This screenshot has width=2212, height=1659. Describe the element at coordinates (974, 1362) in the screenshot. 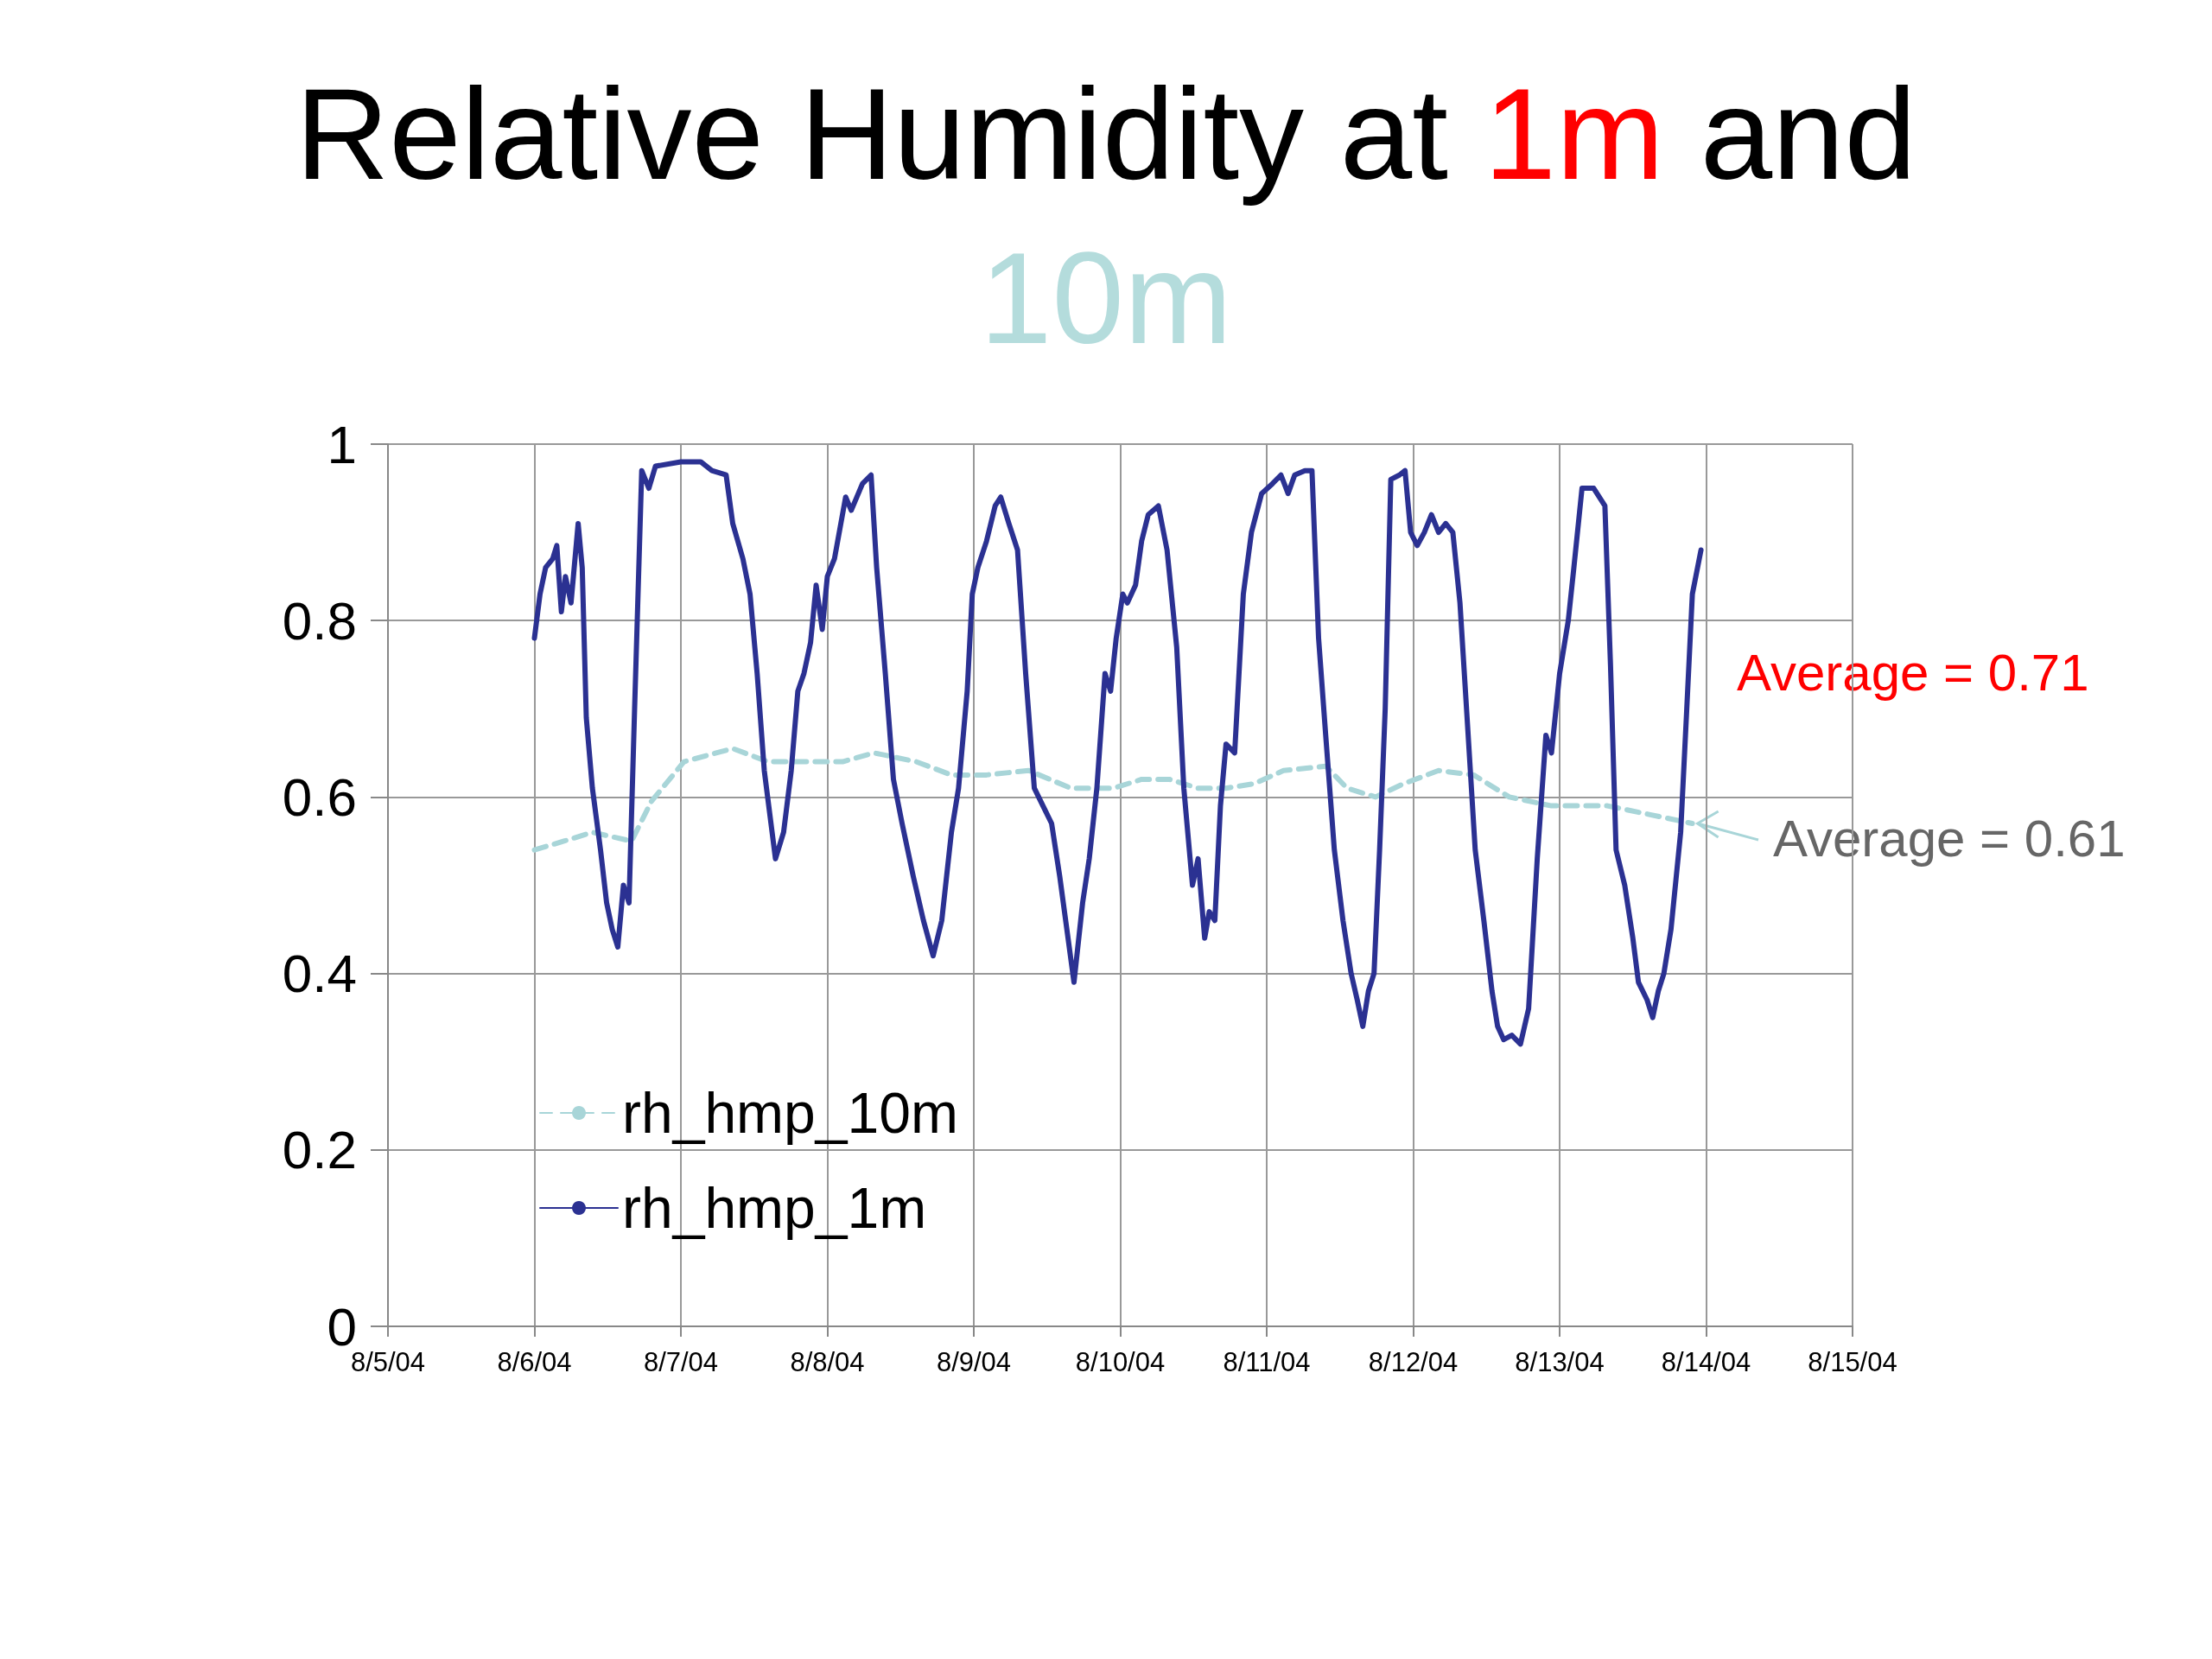

I see `x-tick-label: 8/9/04` at that location.